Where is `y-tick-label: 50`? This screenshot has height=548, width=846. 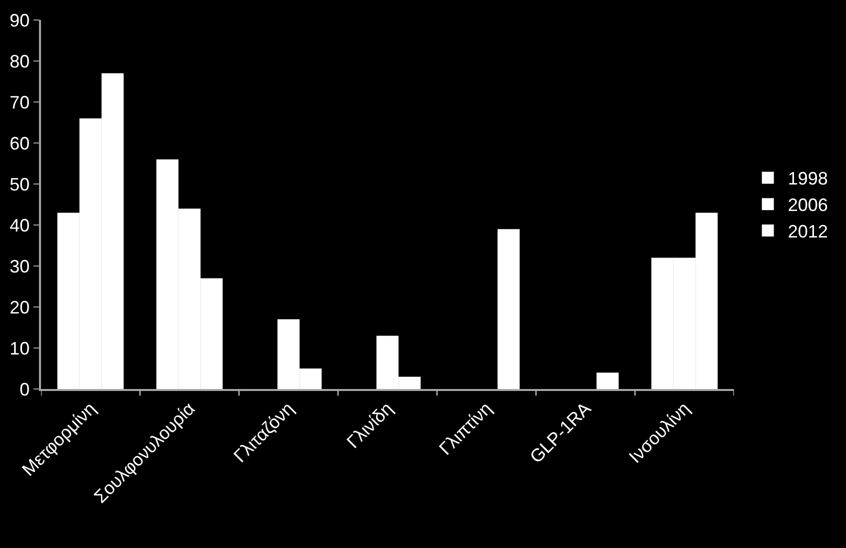 y-tick-label: 50 is located at coordinates (20, 184).